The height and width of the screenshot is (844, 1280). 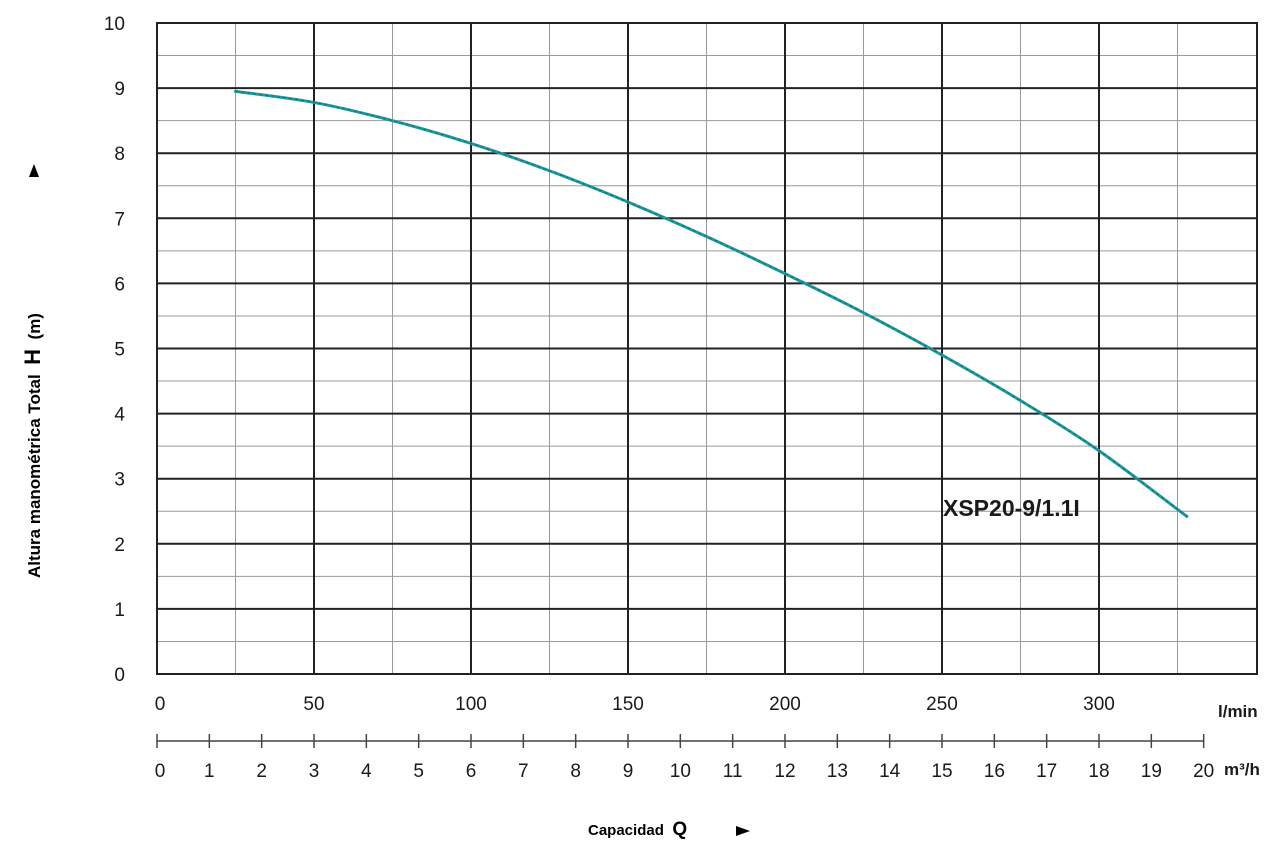 What do you see at coordinates (680, 771) in the screenshot?
I see `secondary-tick-label: 10` at bounding box center [680, 771].